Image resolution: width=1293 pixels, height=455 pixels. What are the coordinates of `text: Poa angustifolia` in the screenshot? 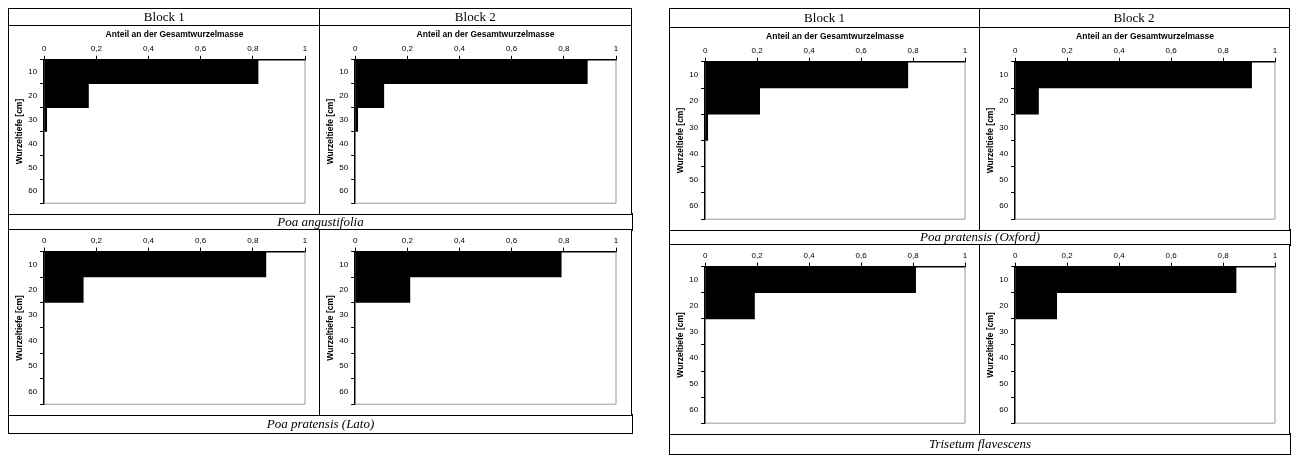 It's located at (320, 221).